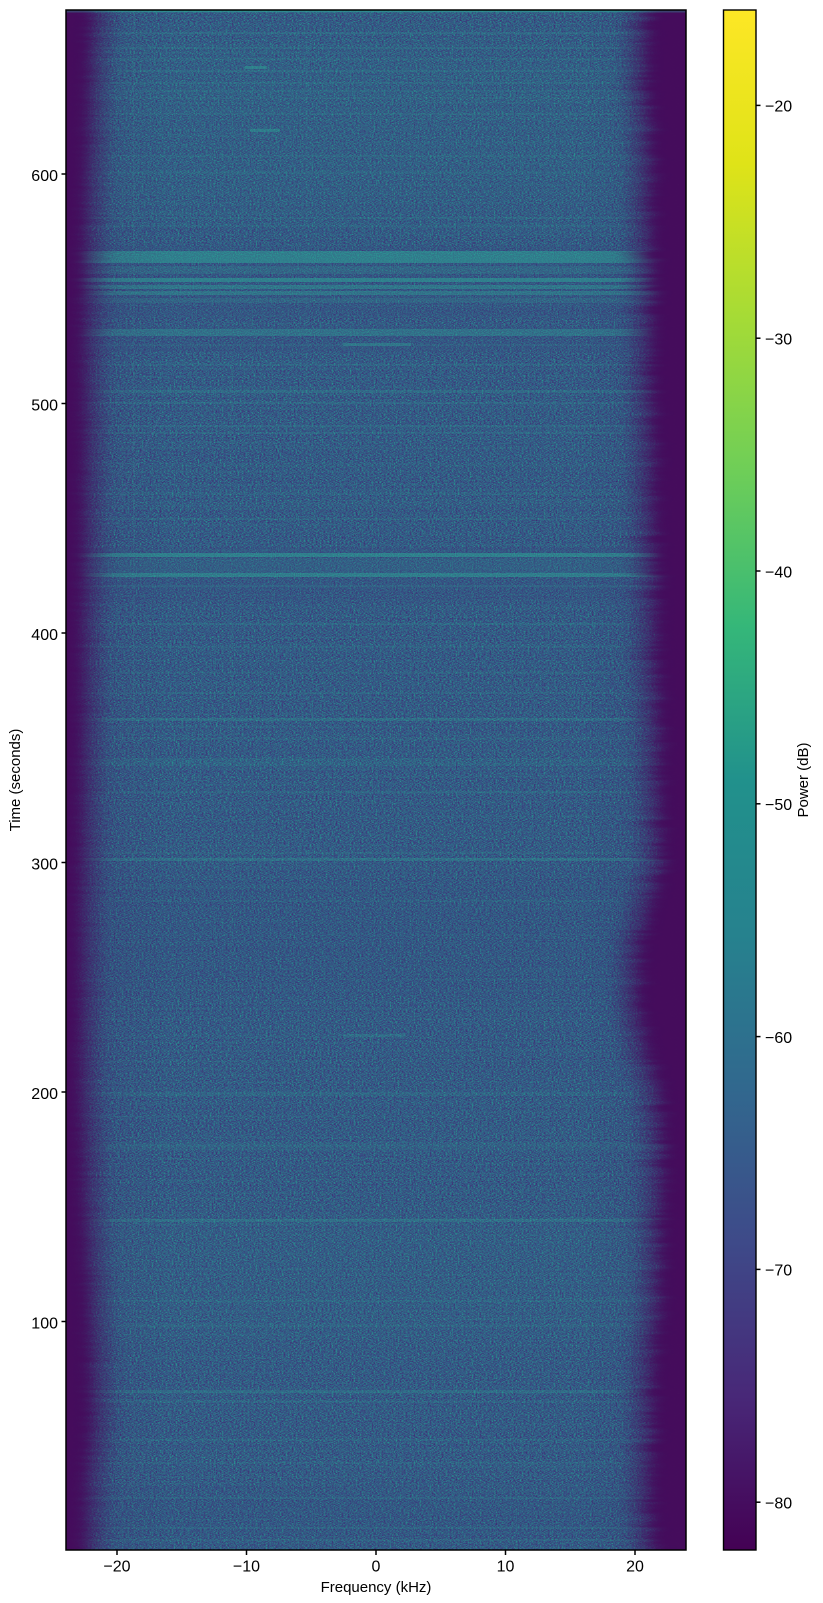  I want to click on svg-text: 100, so click(44, 1324).